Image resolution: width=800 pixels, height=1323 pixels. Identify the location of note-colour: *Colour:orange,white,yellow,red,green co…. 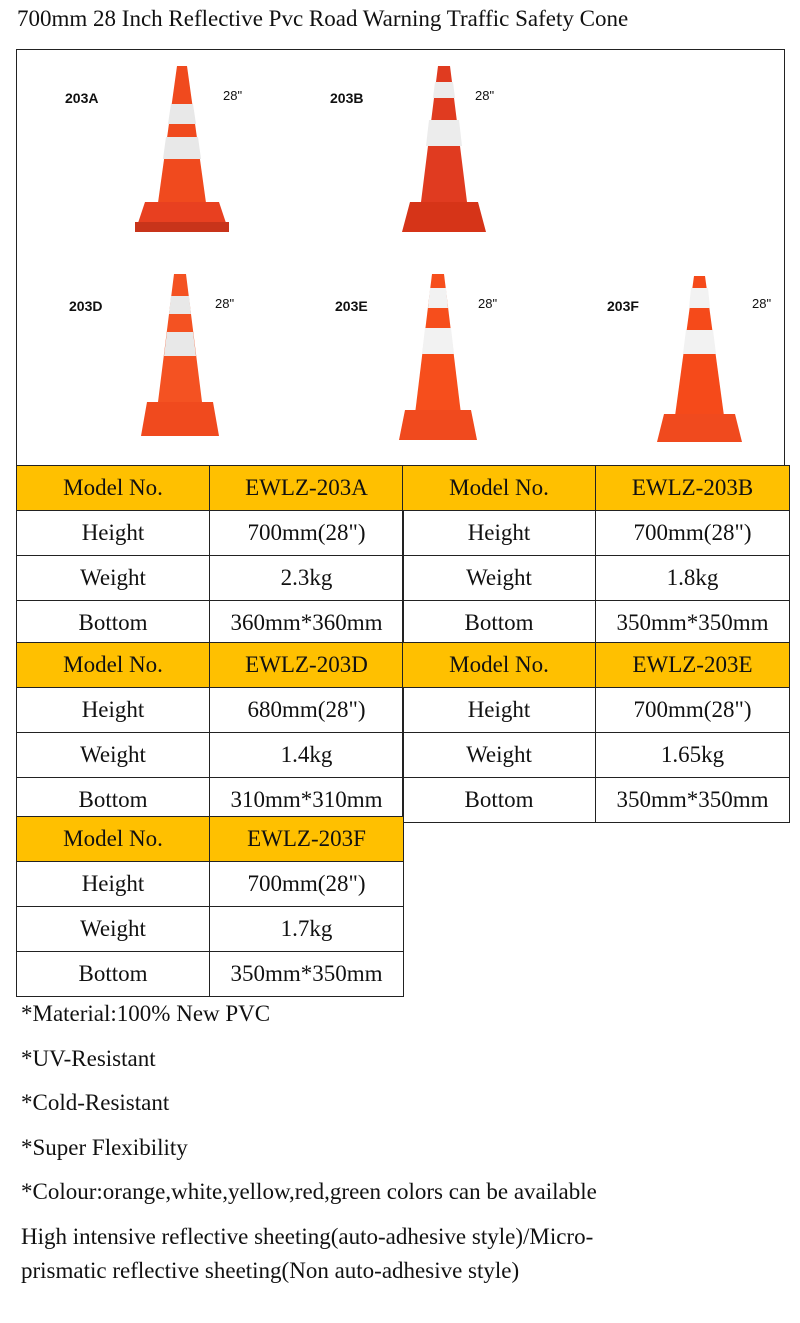
(309, 1191).